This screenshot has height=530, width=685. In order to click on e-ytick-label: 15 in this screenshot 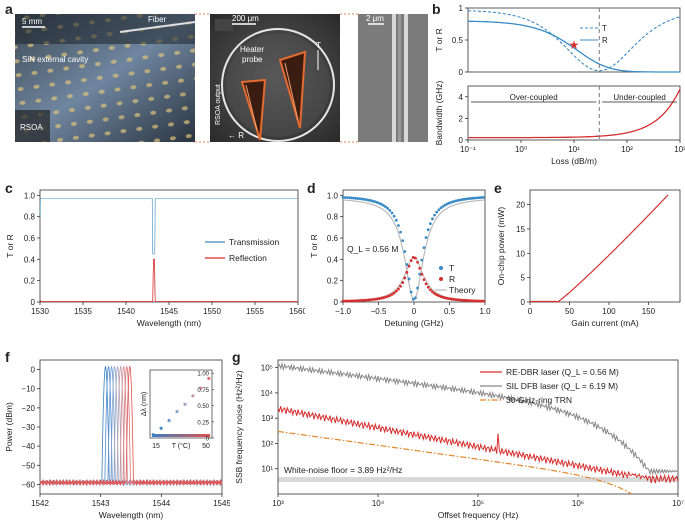, I will do `click(520, 229)`.